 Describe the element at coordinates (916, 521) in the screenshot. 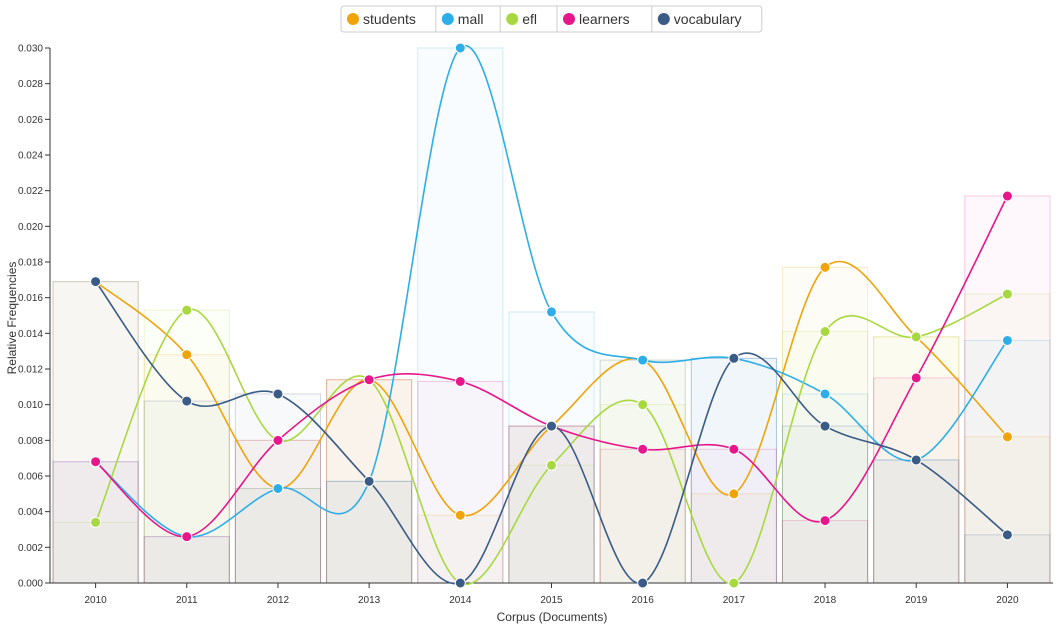

I see `bar-vocabulary-2019` at that location.